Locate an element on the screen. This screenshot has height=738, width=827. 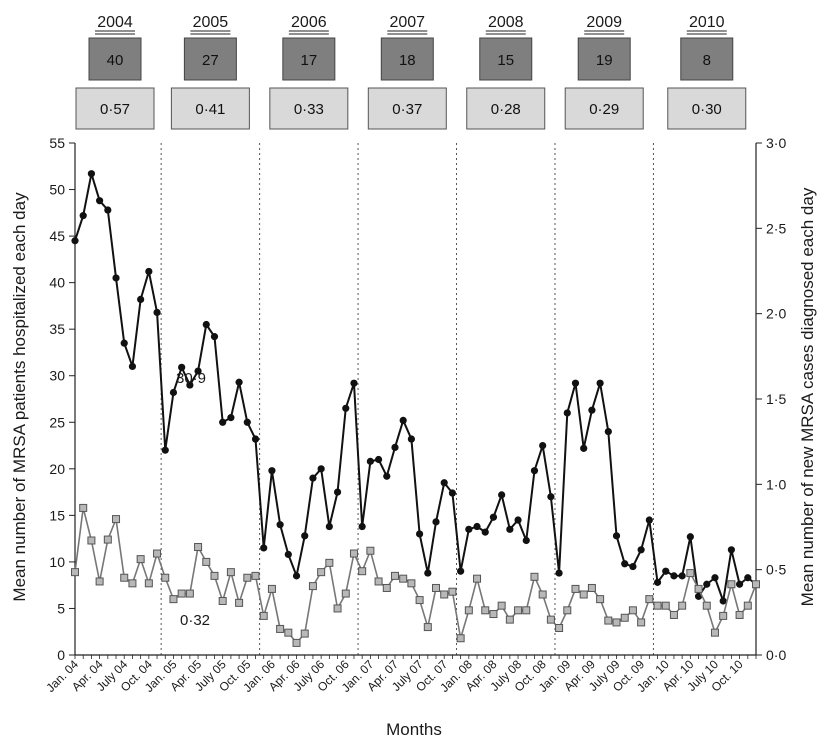
year-label: 2005 is located at coordinates (211, 22).